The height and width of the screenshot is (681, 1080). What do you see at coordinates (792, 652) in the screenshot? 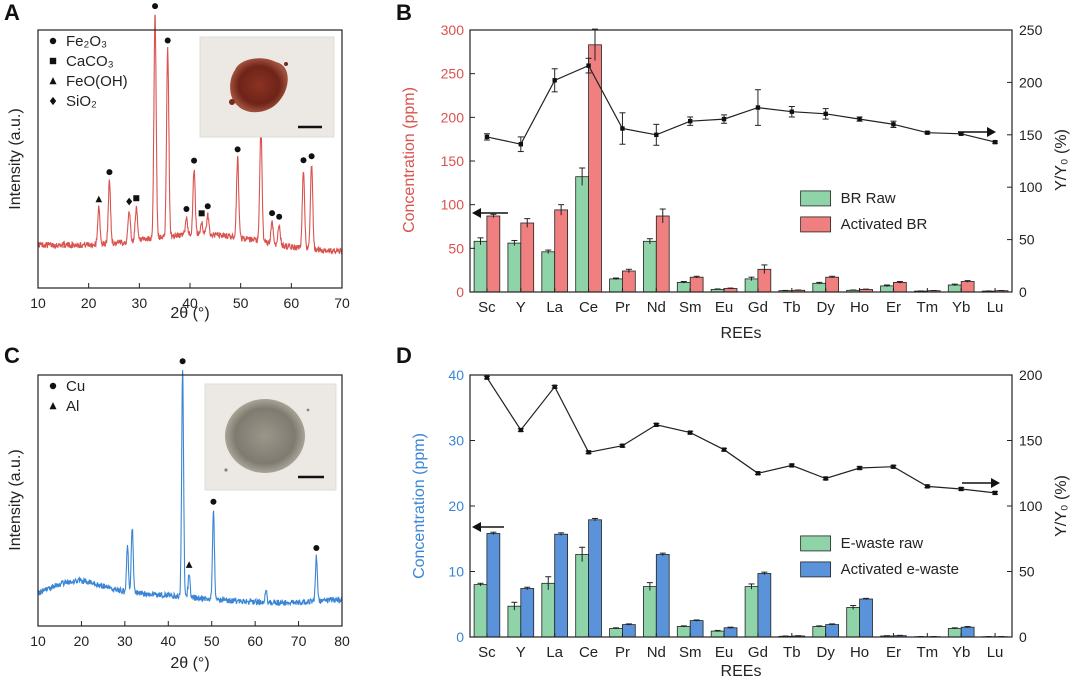
I see `D-x-category-label: Tb` at bounding box center [792, 652].